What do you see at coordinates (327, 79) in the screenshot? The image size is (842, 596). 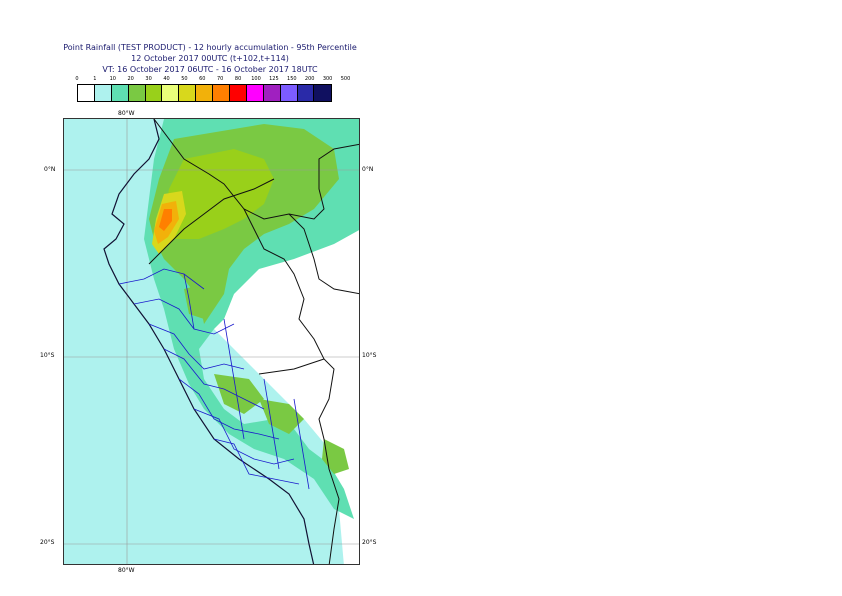 I see `legend-tick-label: 300` at bounding box center [327, 79].